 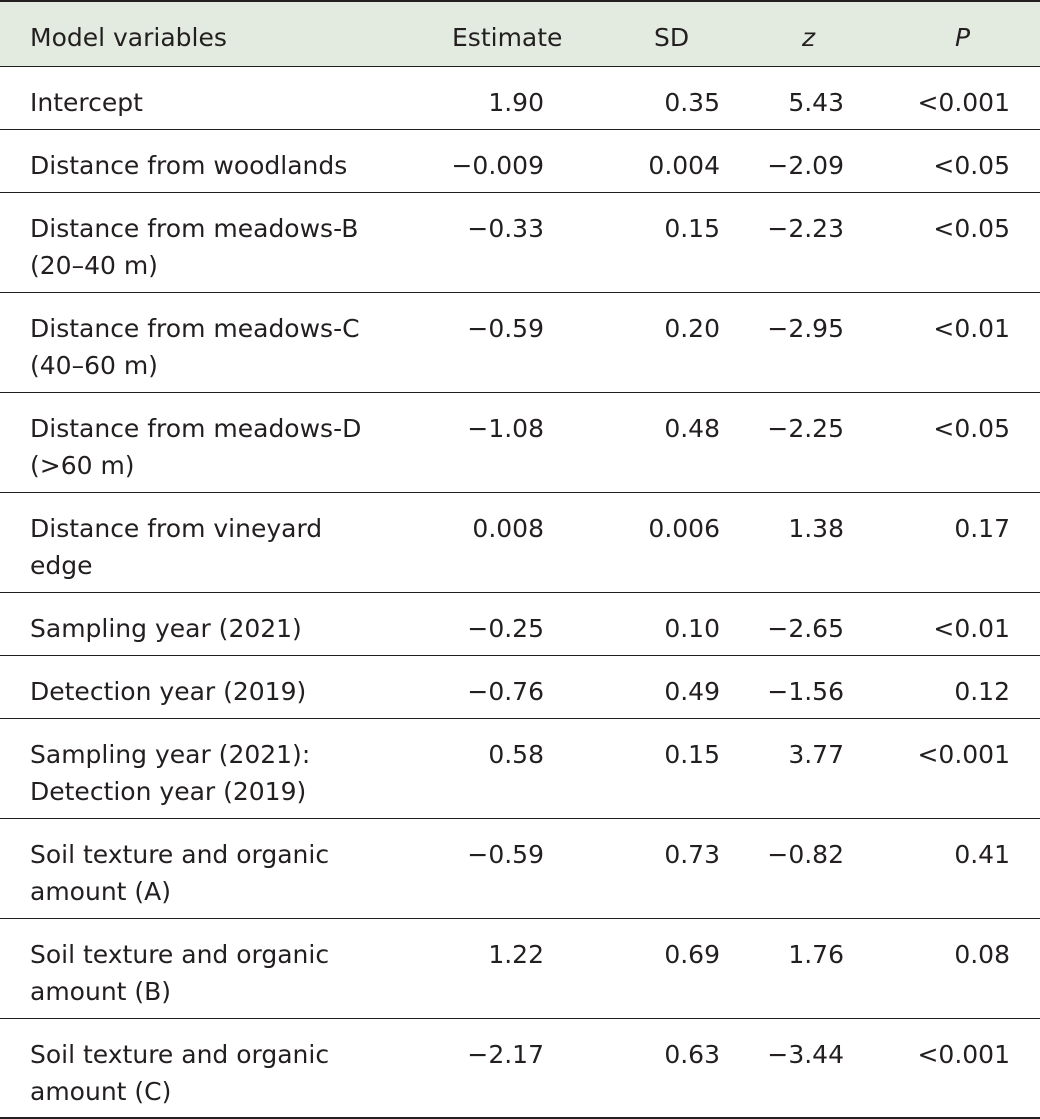 What do you see at coordinates (692, 954) in the screenshot?
I see `cell-sd: 0.69` at bounding box center [692, 954].